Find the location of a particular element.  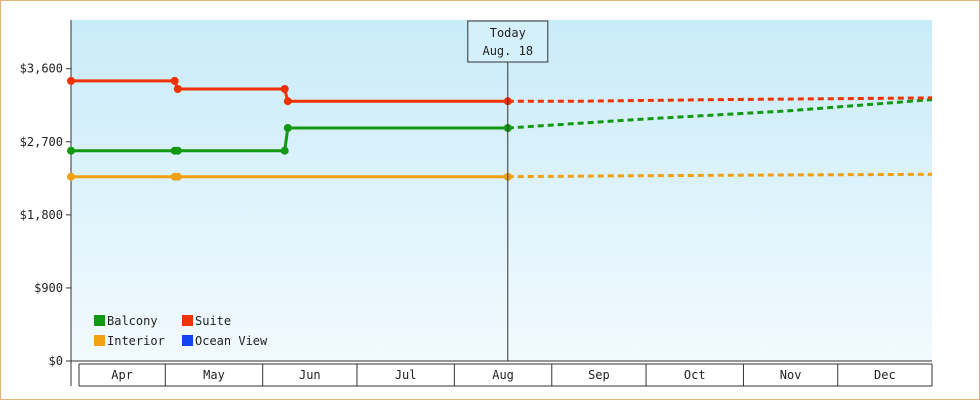

series-line-balcony is located at coordinates (289, 139).